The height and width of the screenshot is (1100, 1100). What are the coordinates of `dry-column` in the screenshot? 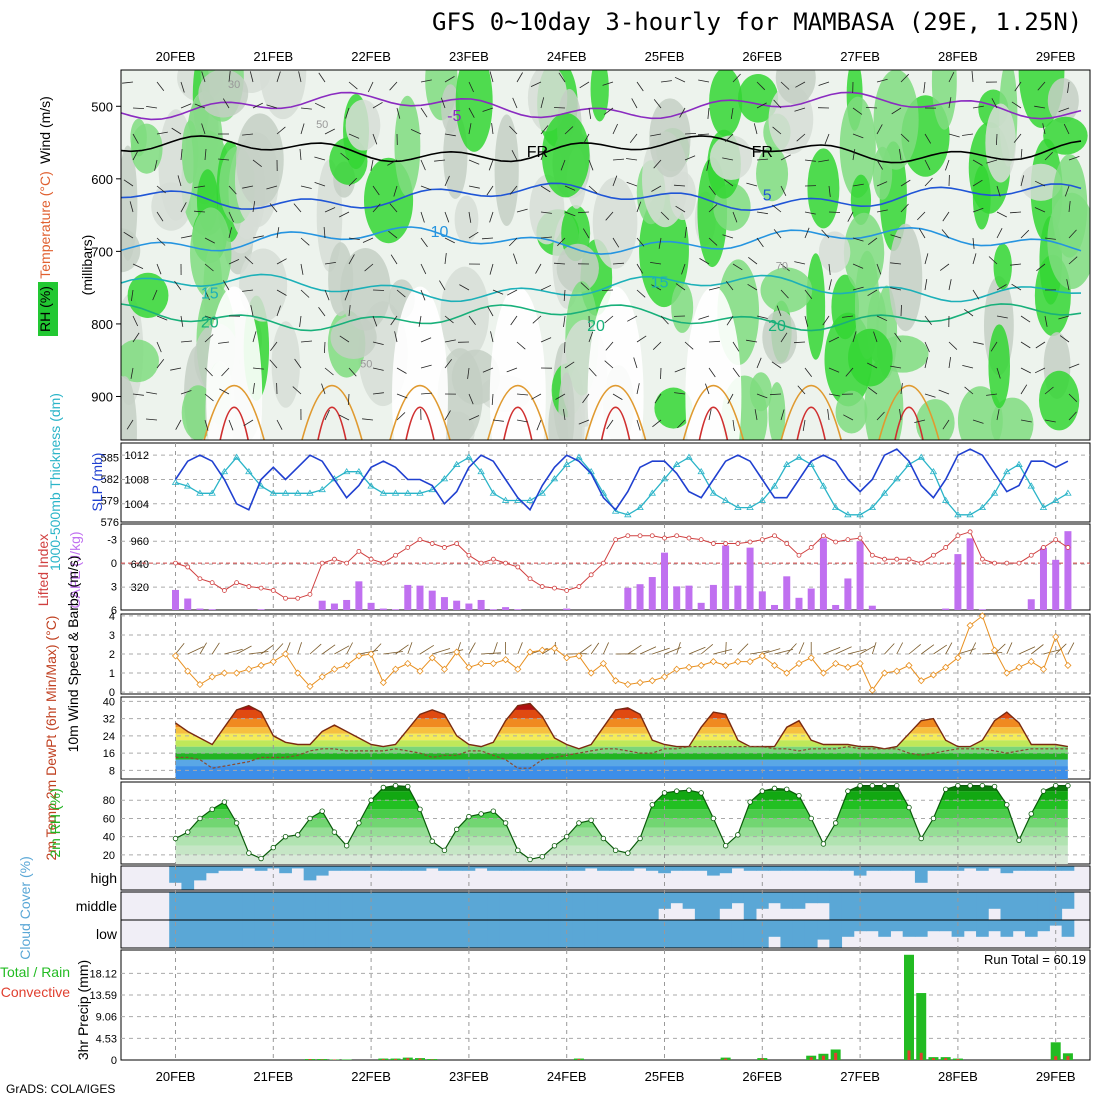 It's located at (420, 363).